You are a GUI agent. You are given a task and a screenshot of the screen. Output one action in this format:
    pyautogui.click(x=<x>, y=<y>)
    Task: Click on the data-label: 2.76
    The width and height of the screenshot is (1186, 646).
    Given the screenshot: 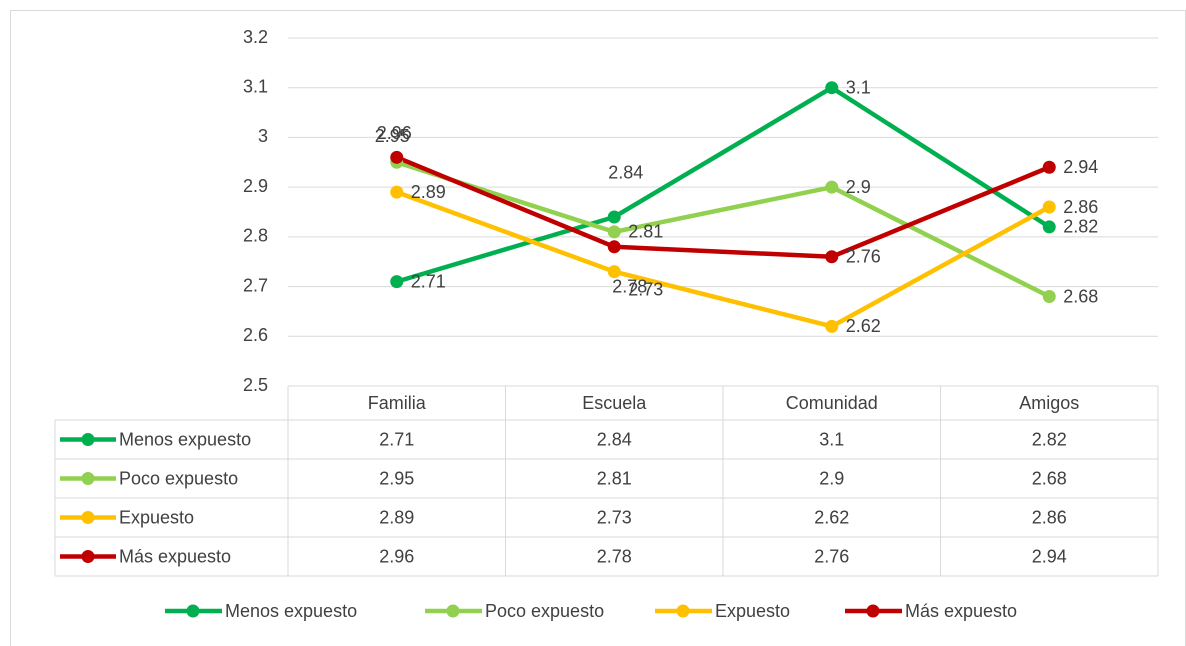 What is the action you would take?
    pyautogui.click(x=863, y=256)
    